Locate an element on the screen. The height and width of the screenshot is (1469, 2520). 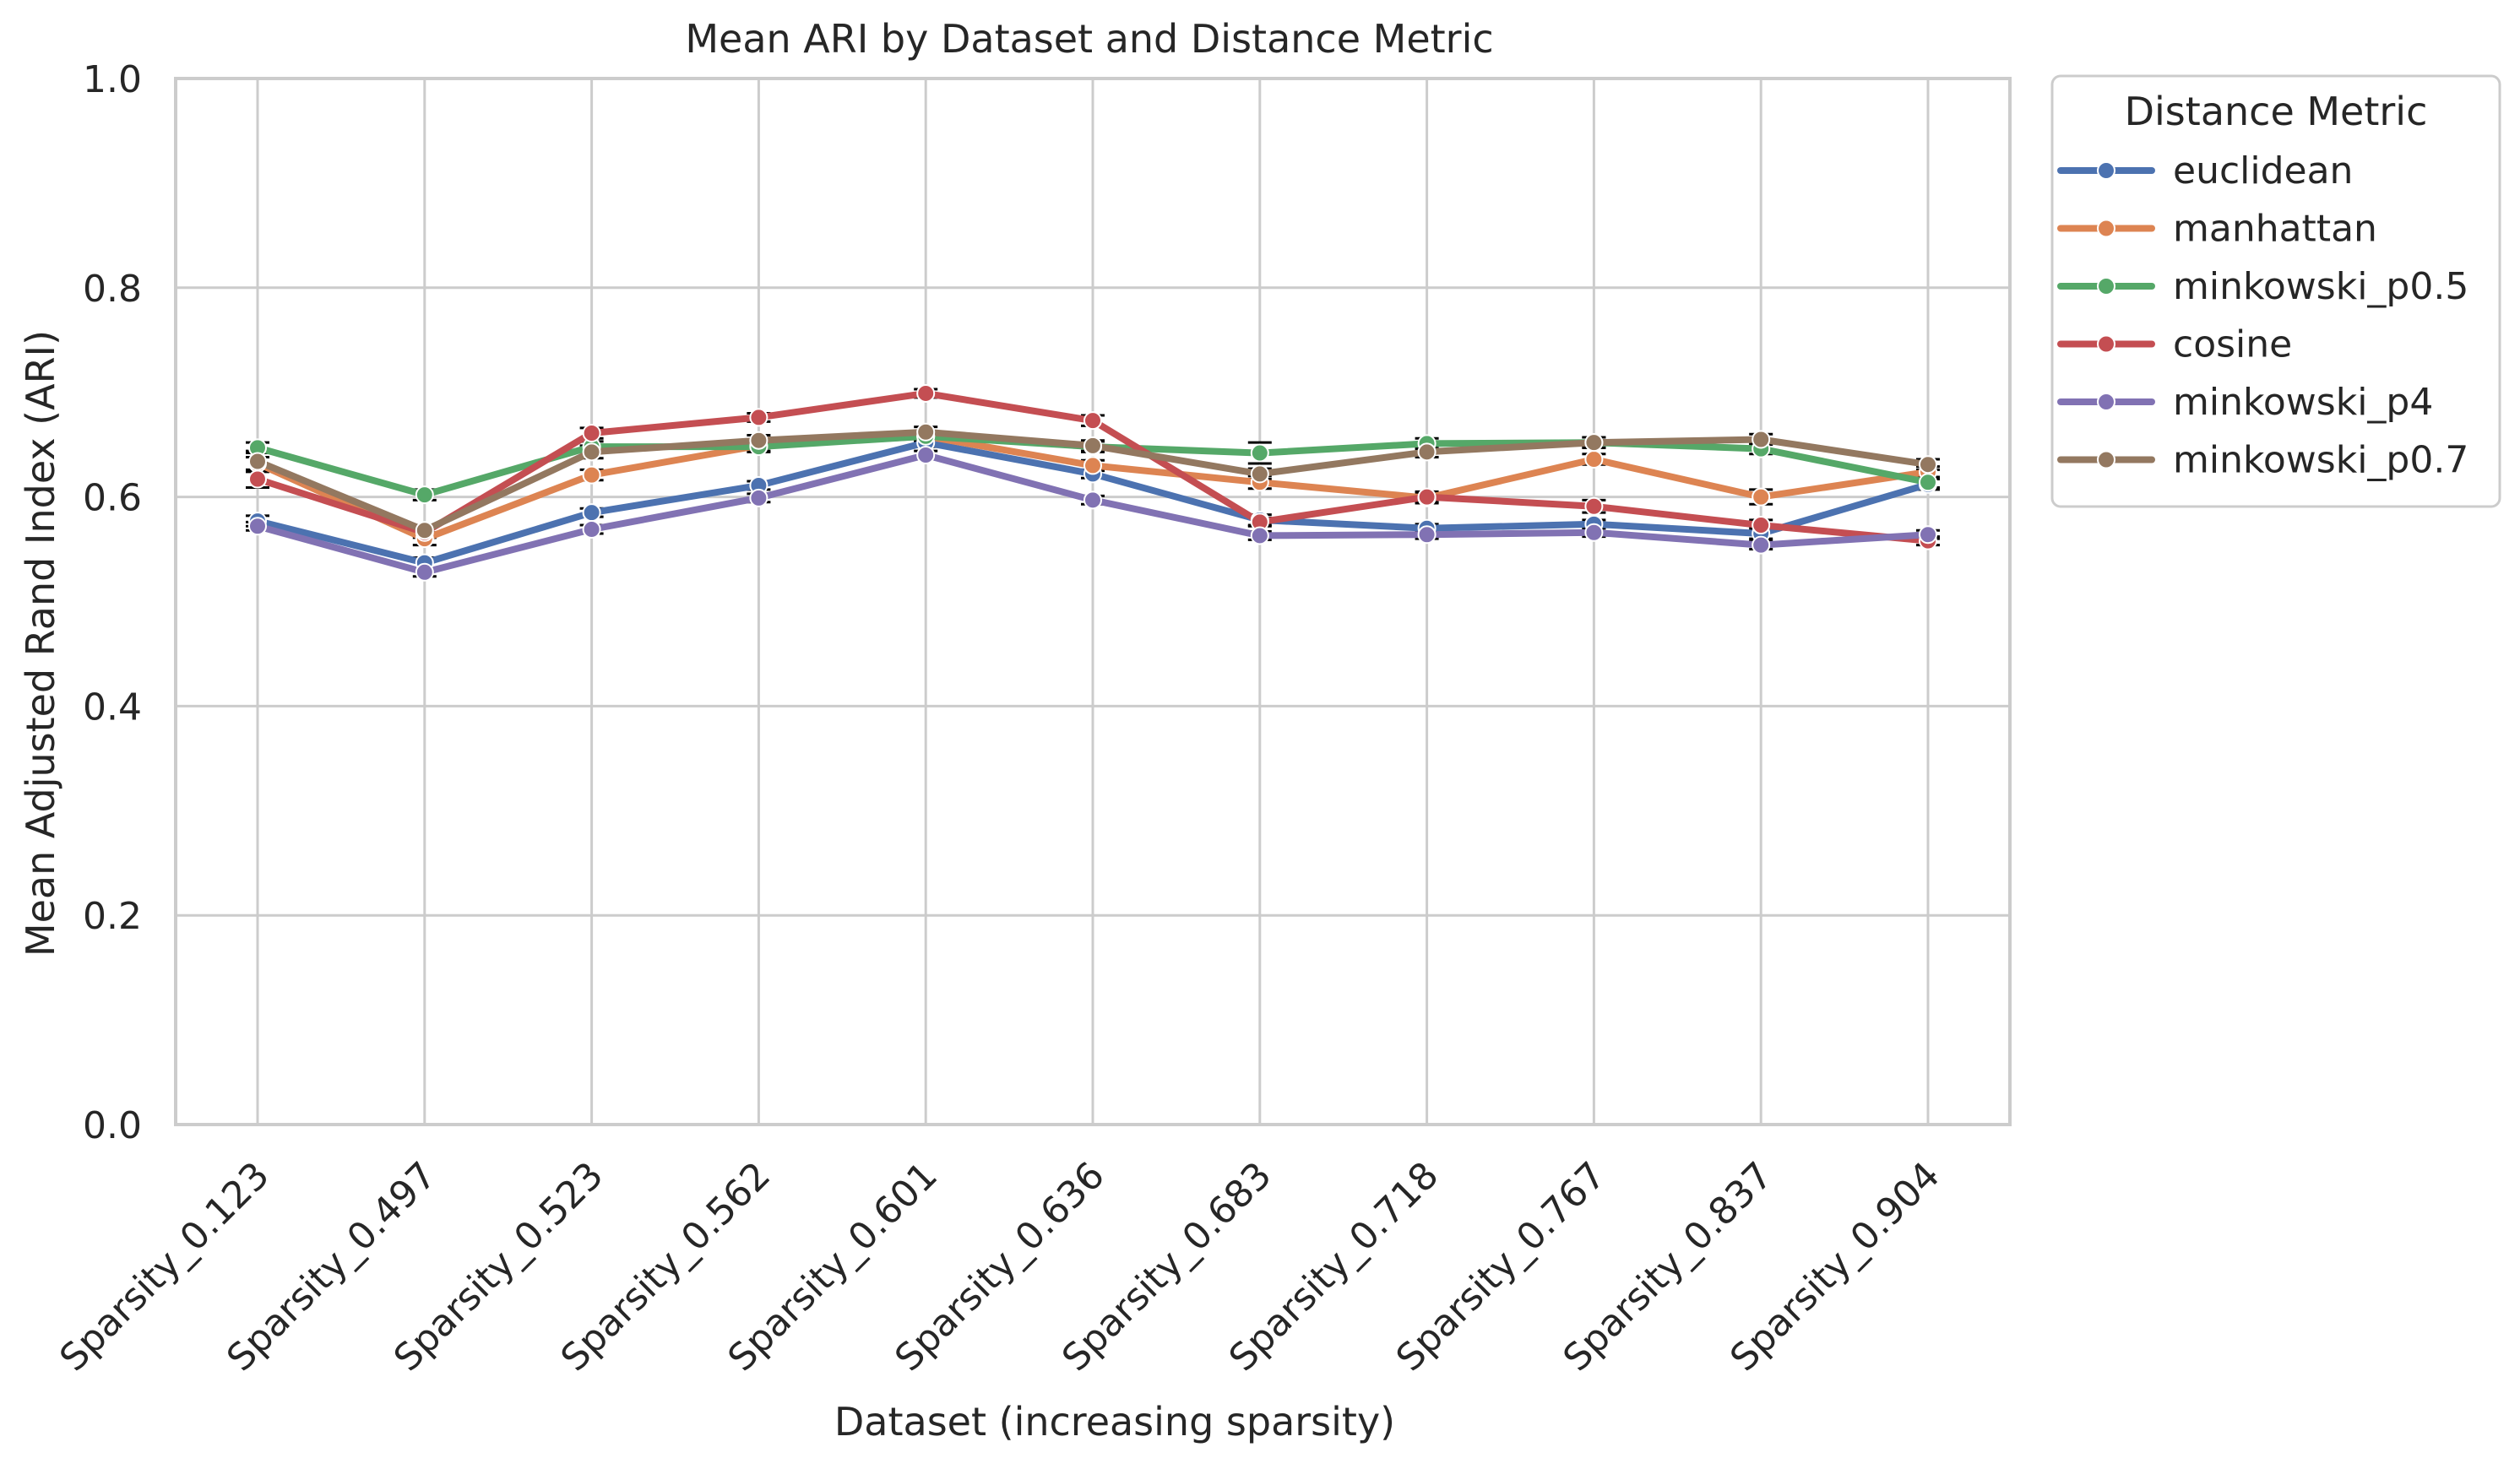
y-tick-label: 0.8 is located at coordinates (113, 289).